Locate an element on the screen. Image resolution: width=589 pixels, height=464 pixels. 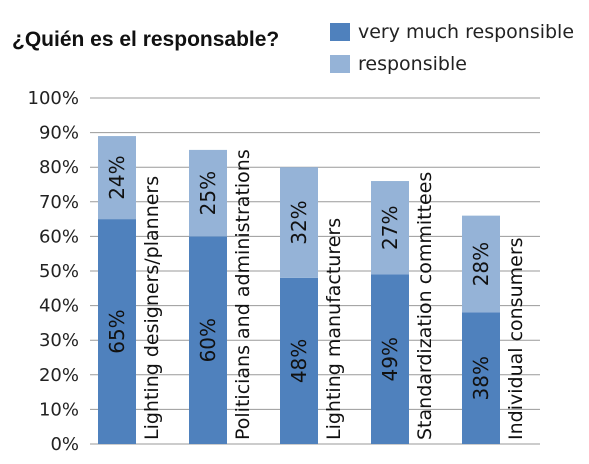
y-tick-label: 60% is located at coordinates (59, 236).